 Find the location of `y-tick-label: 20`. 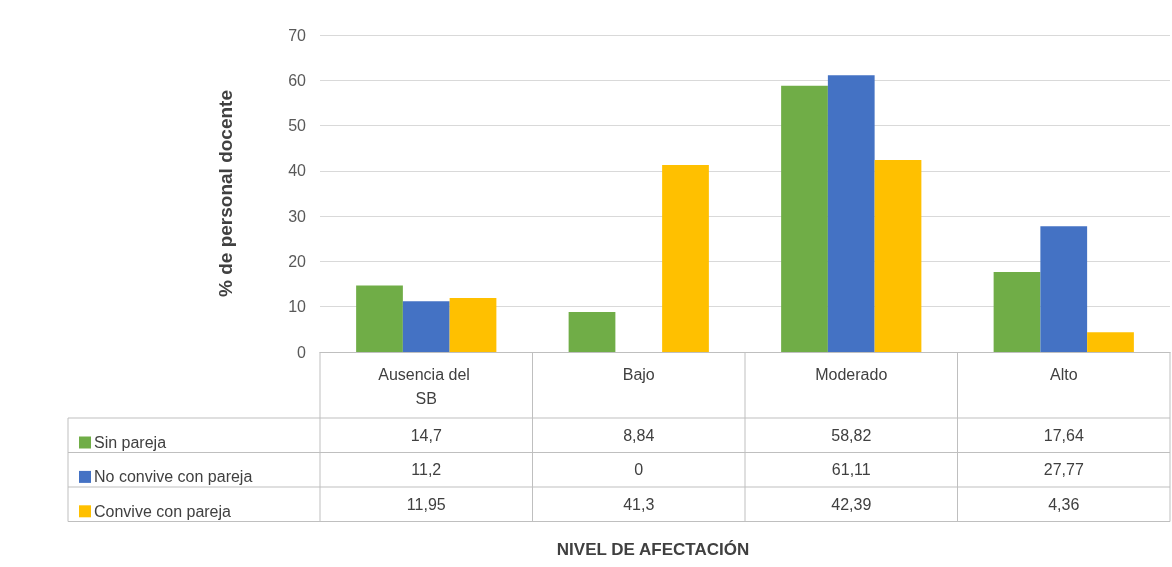

y-tick-label: 20 is located at coordinates (297, 261).